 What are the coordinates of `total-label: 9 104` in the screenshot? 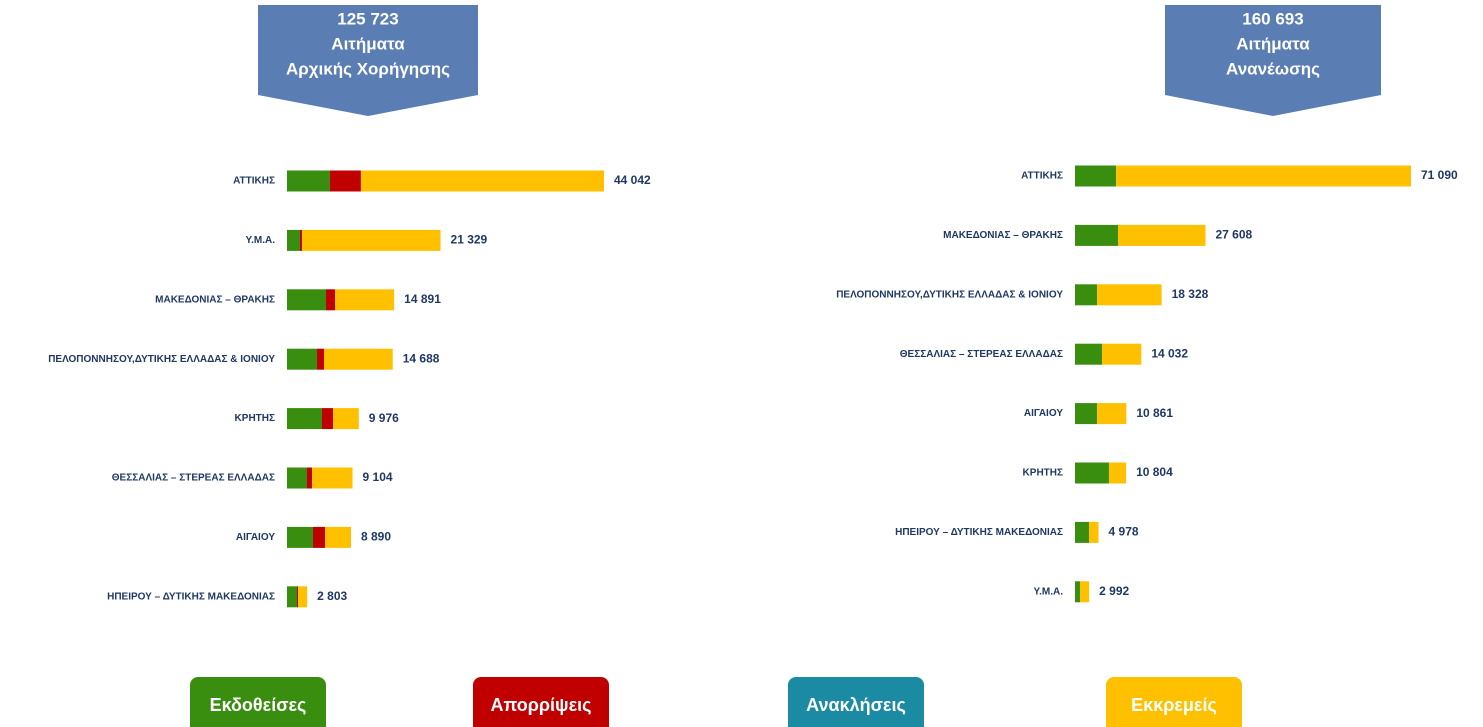 It's located at (378, 477).